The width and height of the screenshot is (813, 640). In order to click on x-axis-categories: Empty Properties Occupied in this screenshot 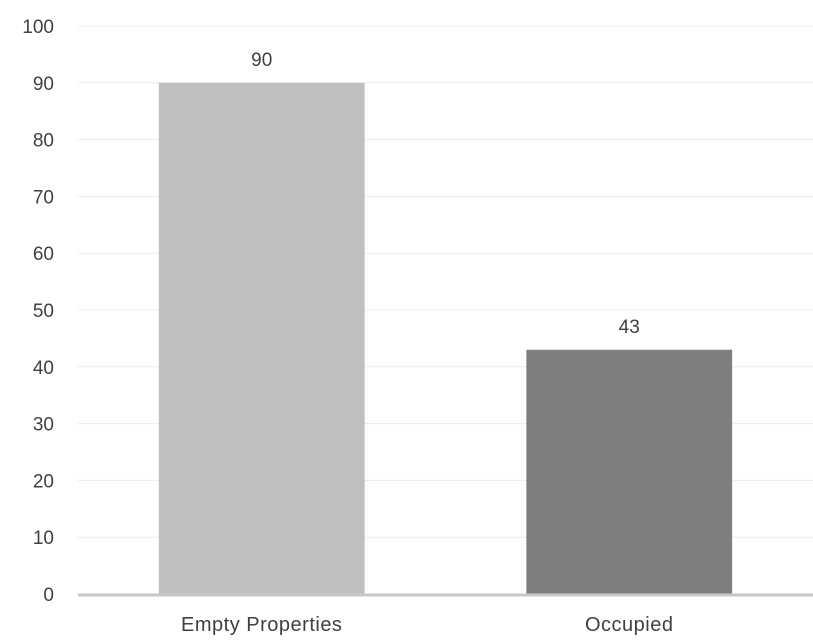, I will do `click(427, 625)`.